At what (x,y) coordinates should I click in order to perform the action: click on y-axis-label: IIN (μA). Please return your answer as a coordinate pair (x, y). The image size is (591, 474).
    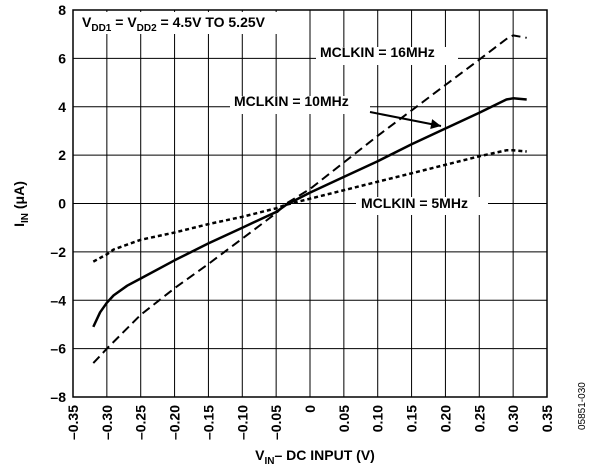
    Looking at the image, I should click on (21, 204).